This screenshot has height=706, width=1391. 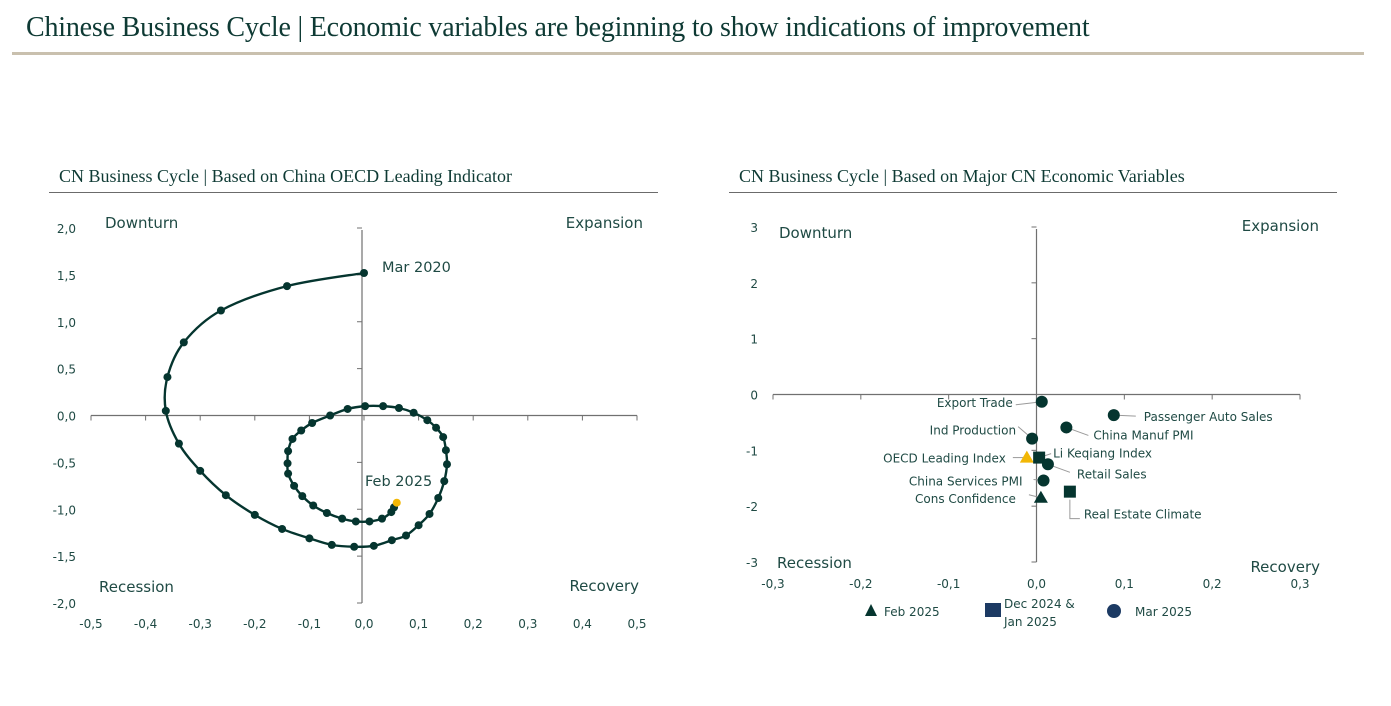 What do you see at coordinates (1033, 192) in the screenshot?
I see `right-chart-title-rule` at bounding box center [1033, 192].